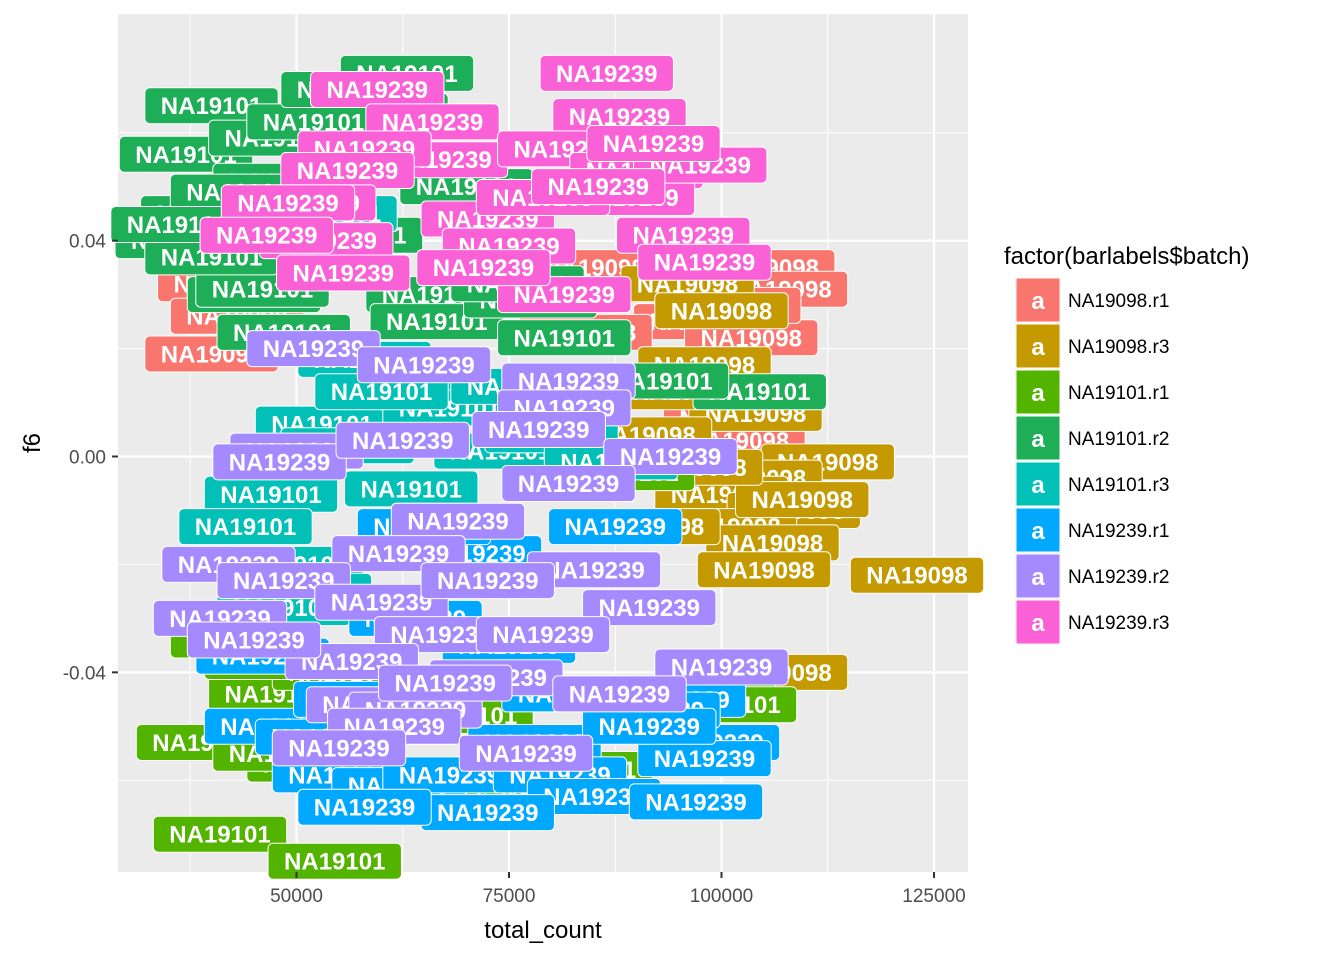 This screenshot has width=1344, height=960. I want to click on x-tick-label: 75000, so click(509, 896).